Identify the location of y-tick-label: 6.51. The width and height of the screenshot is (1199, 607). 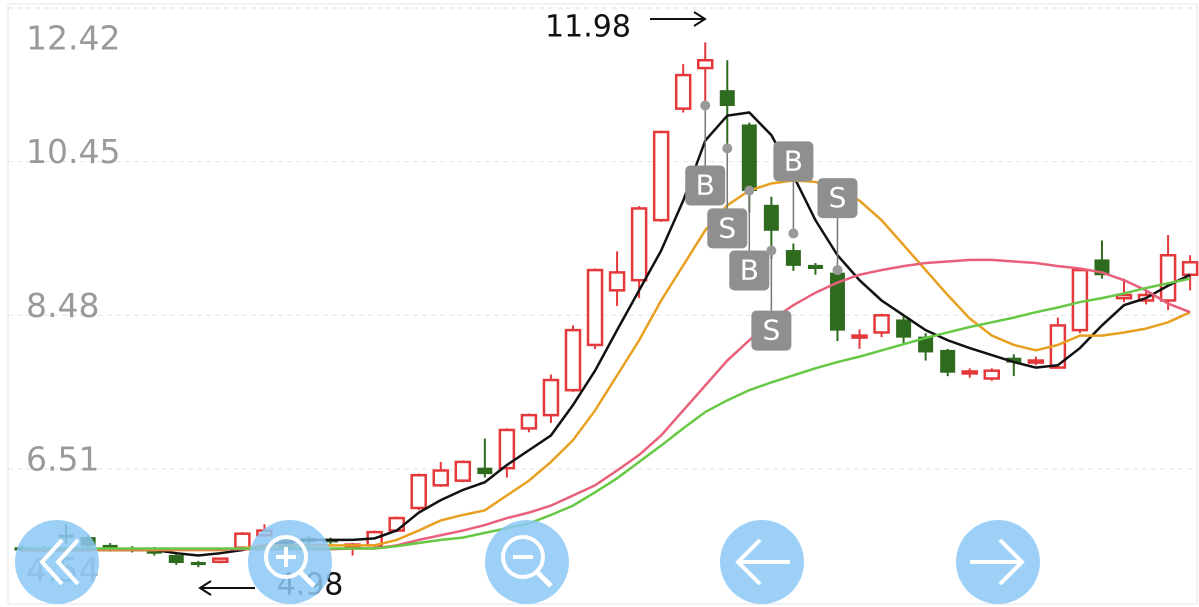
(62, 458).